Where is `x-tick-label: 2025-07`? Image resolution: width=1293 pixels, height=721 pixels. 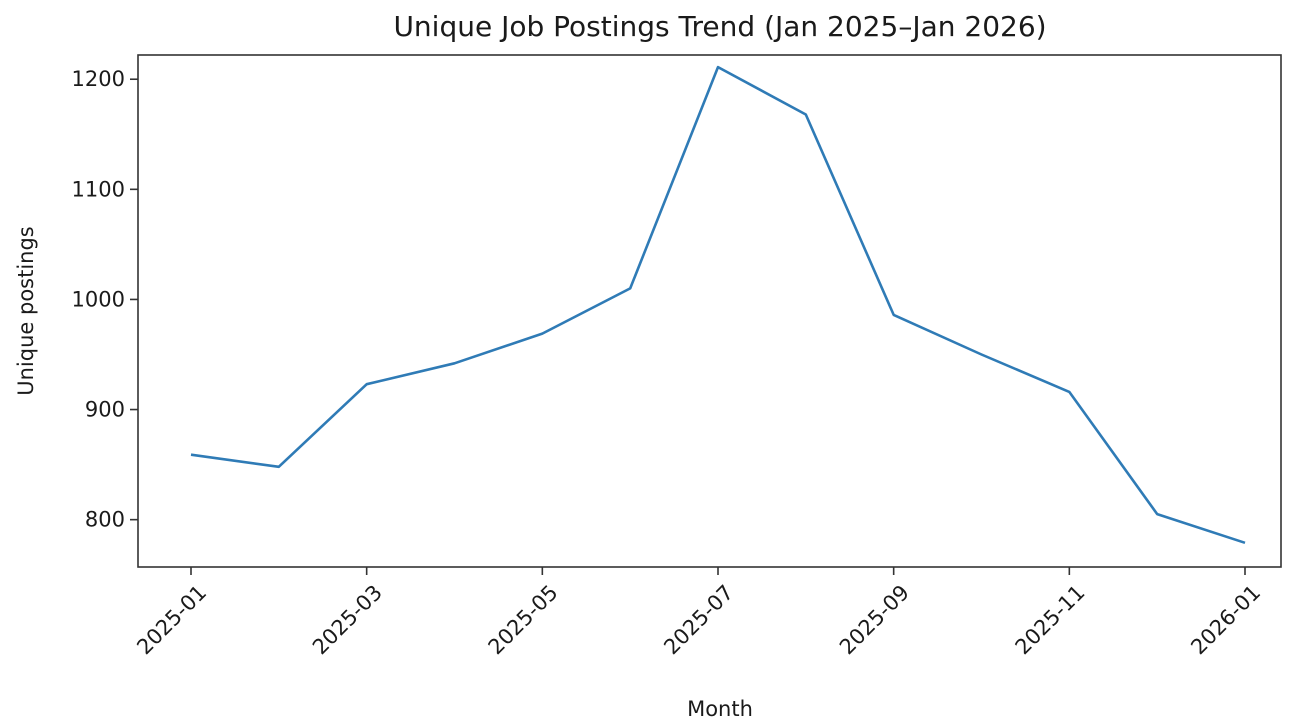
x-tick-label: 2025-07 is located at coordinates (698, 619).